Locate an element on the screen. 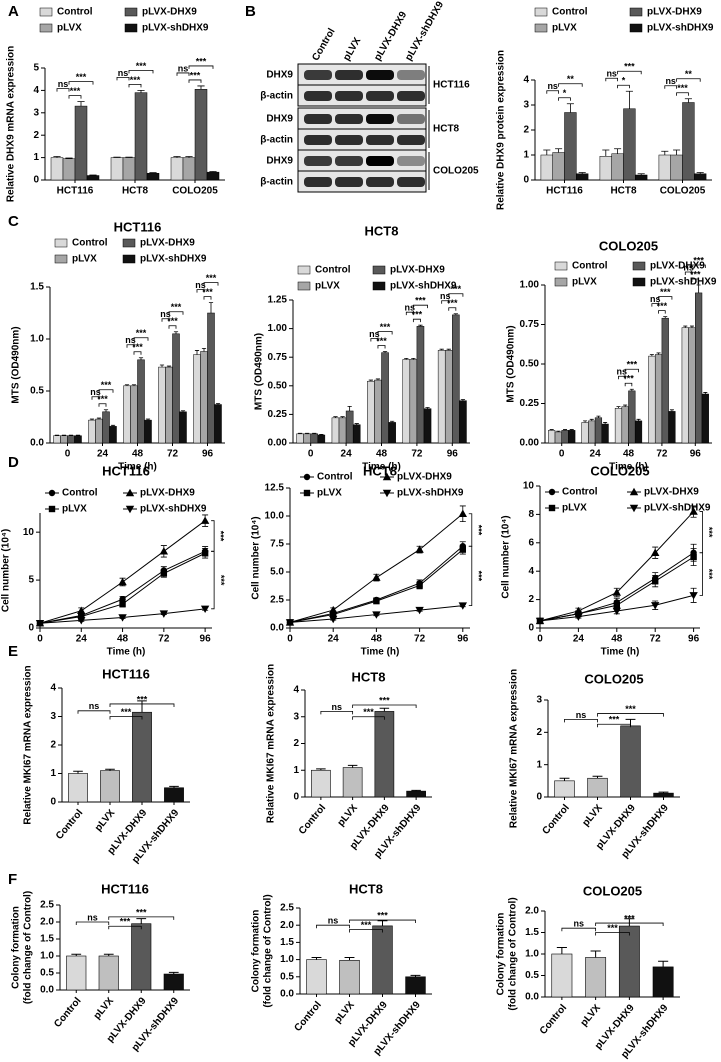  y-tick-label: 6 is located at coordinates (531, 542).